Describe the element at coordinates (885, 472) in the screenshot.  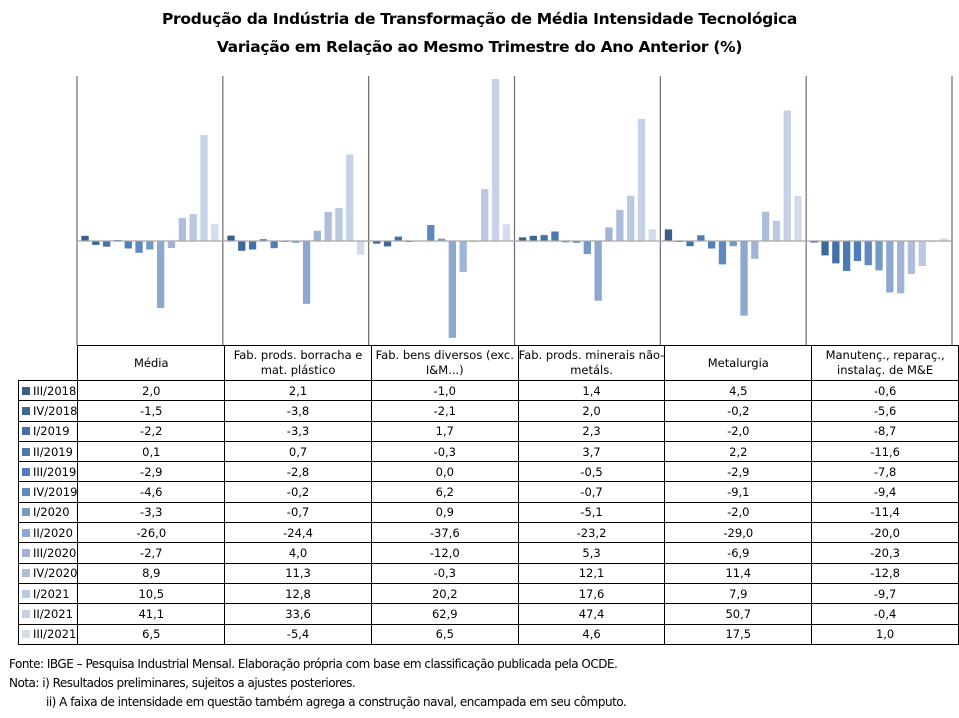
I see `data-label: -7,8` at that location.